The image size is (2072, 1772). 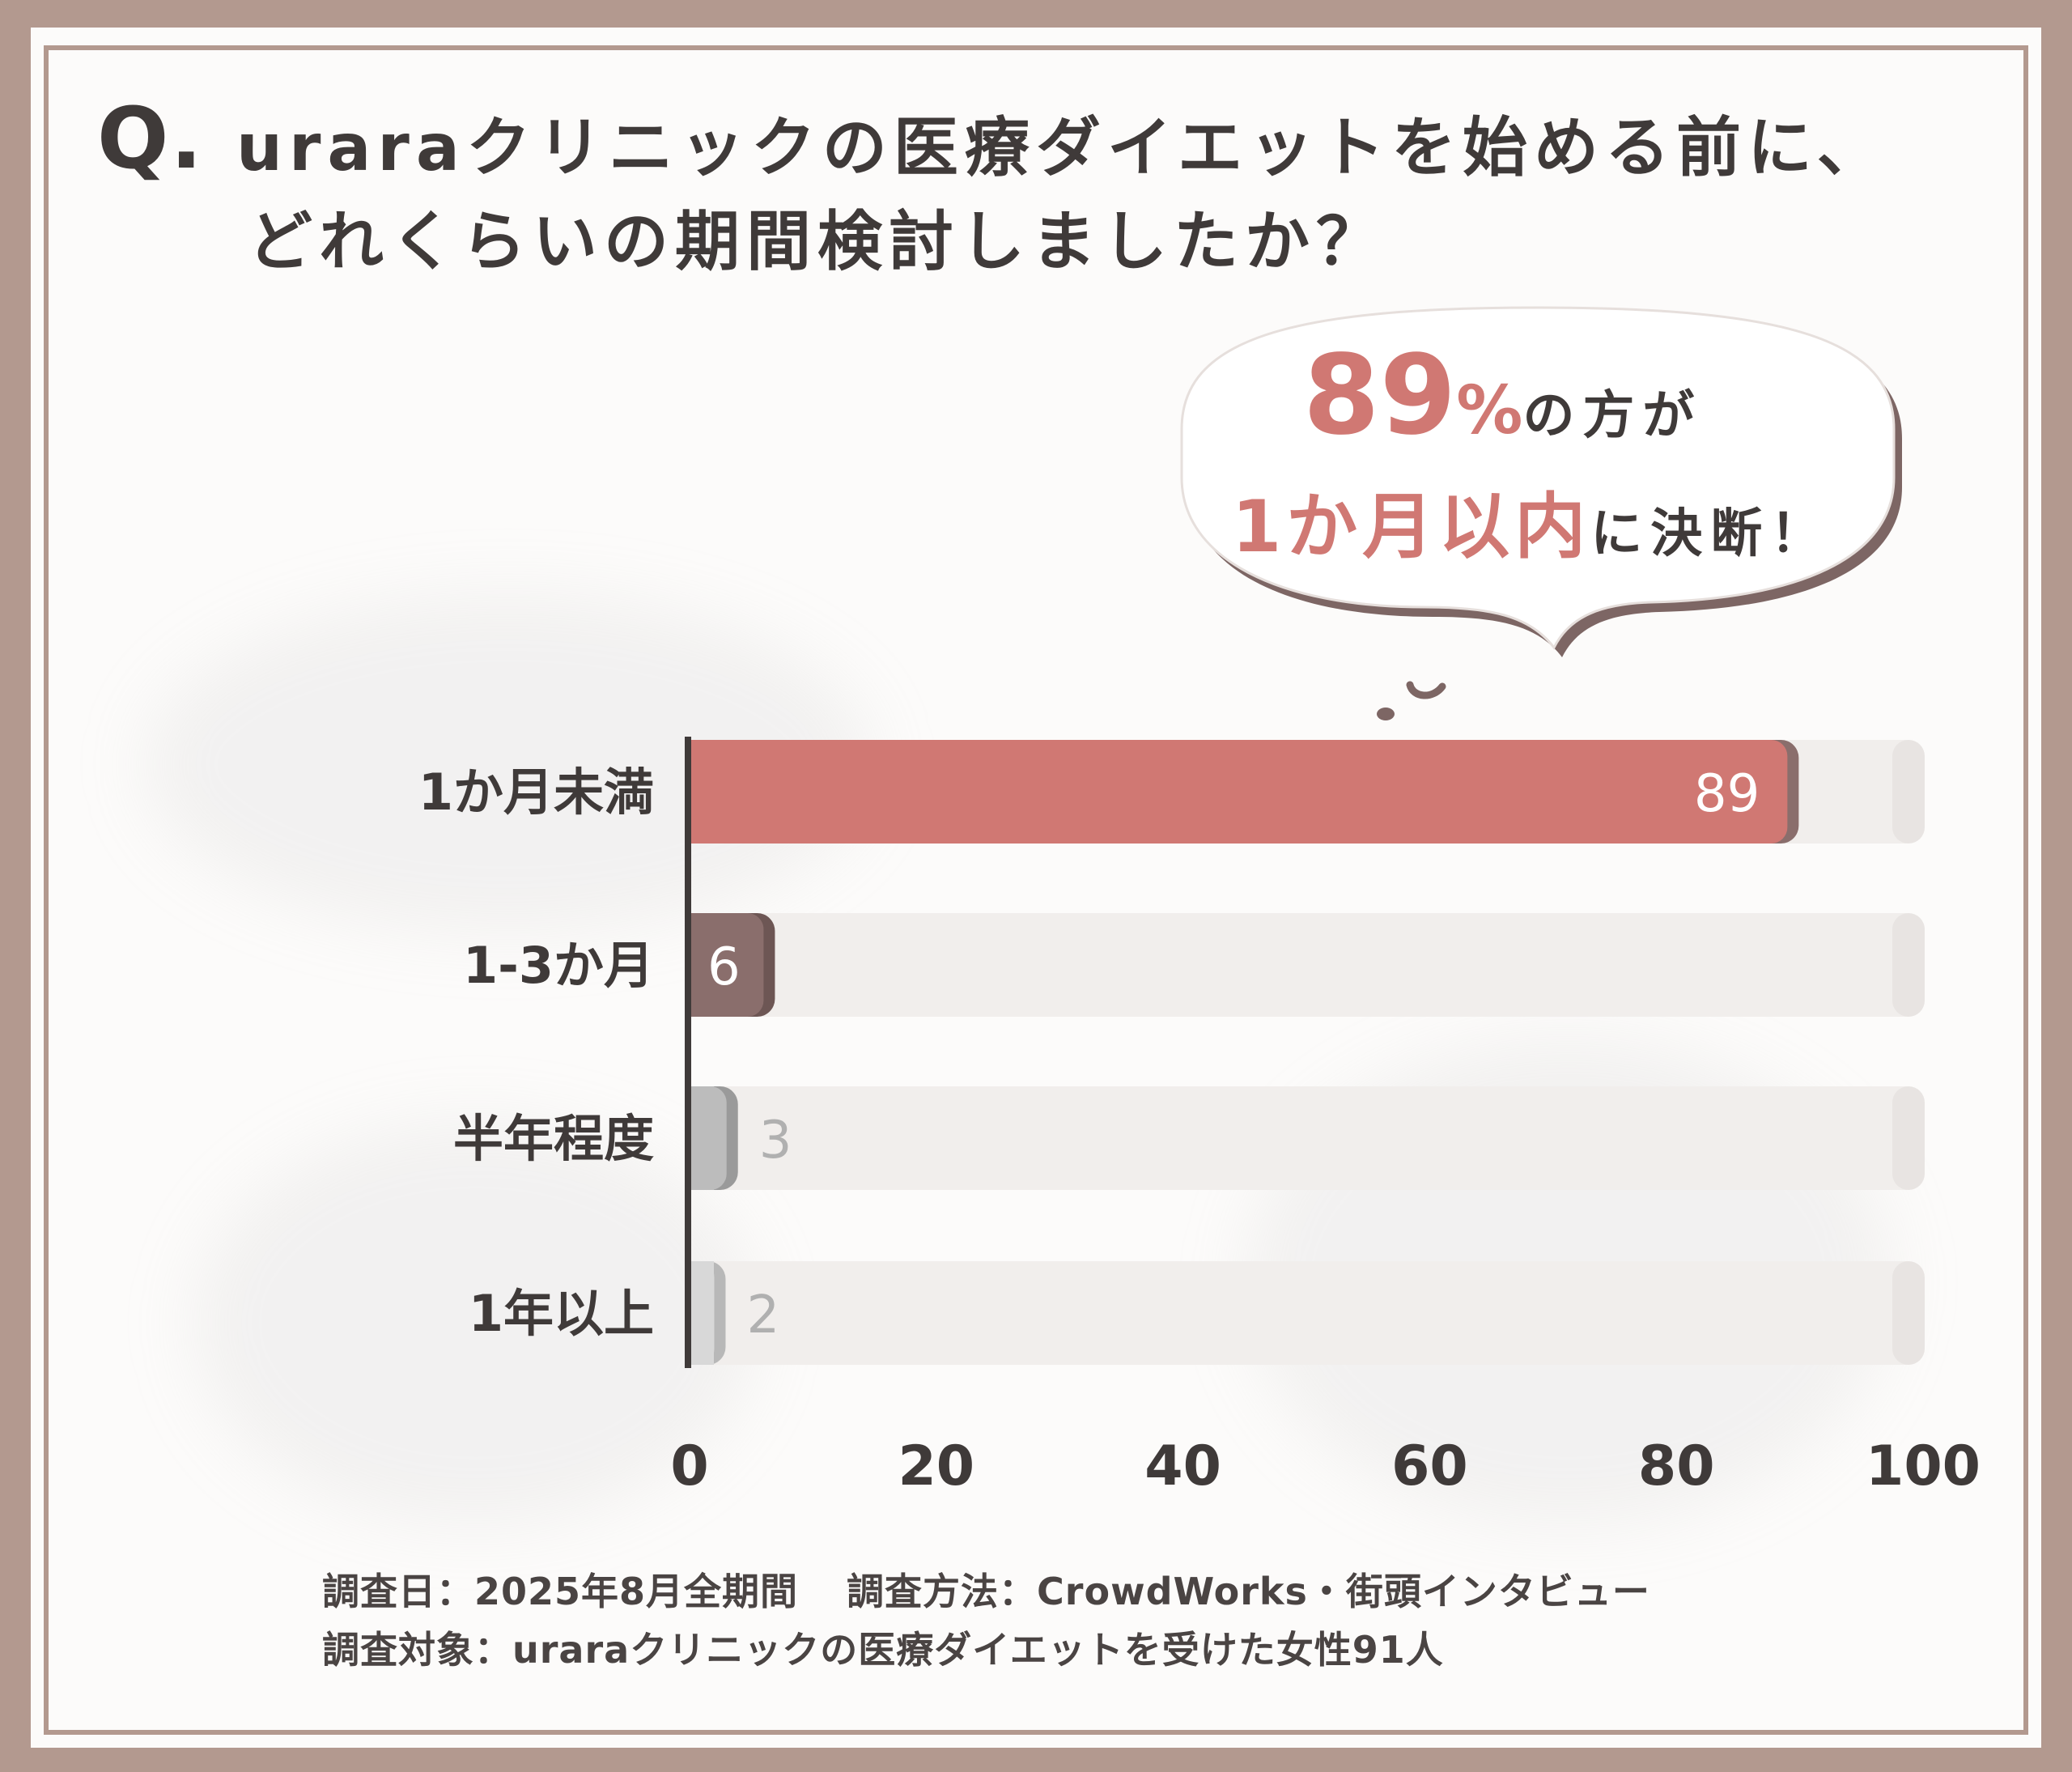 What do you see at coordinates (688, 1052) in the screenshot?
I see `y-axis-line` at bounding box center [688, 1052].